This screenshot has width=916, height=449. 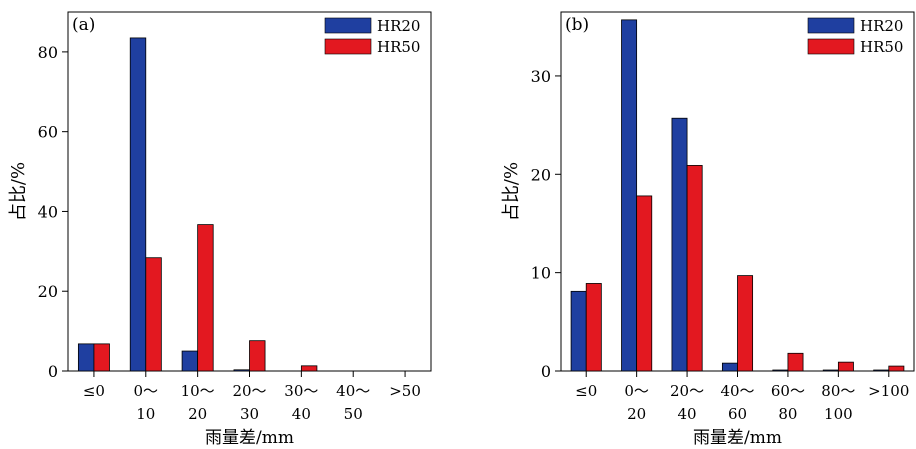 I want to click on panel-a-legend-swatch-hr20, so click(x=348, y=25).